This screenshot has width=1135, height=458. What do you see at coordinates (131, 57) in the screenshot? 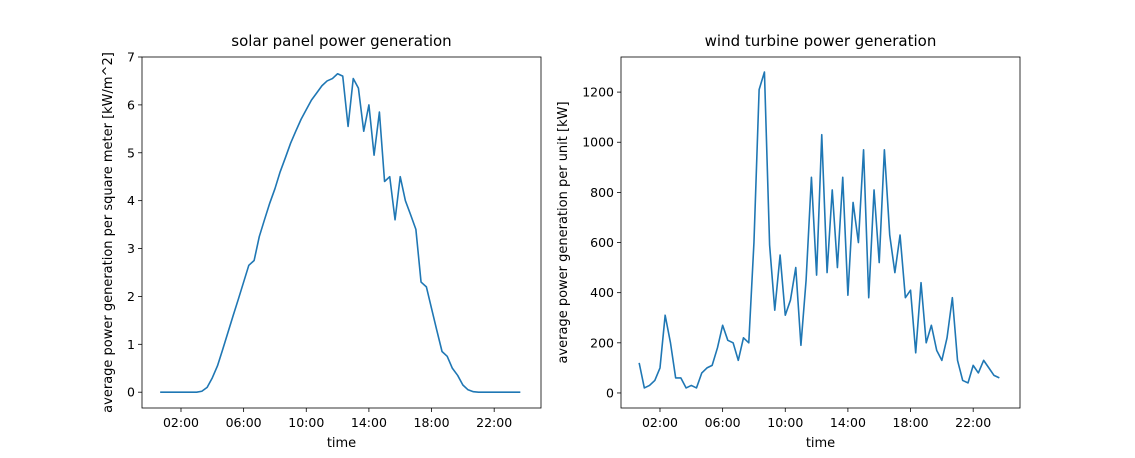
I see `y-tick-label: 7` at bounding box center [131, 57].